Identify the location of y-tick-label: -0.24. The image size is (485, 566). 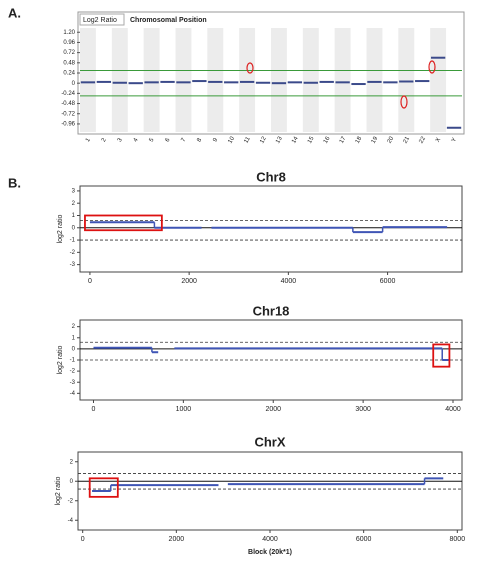
(68, 94).